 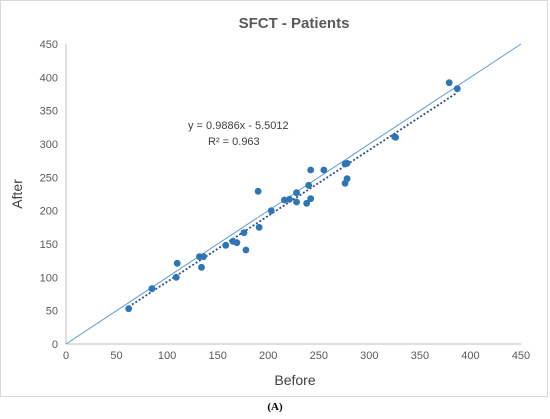 I want to click on x-tick-label: 100, so click(x=167, y=356).